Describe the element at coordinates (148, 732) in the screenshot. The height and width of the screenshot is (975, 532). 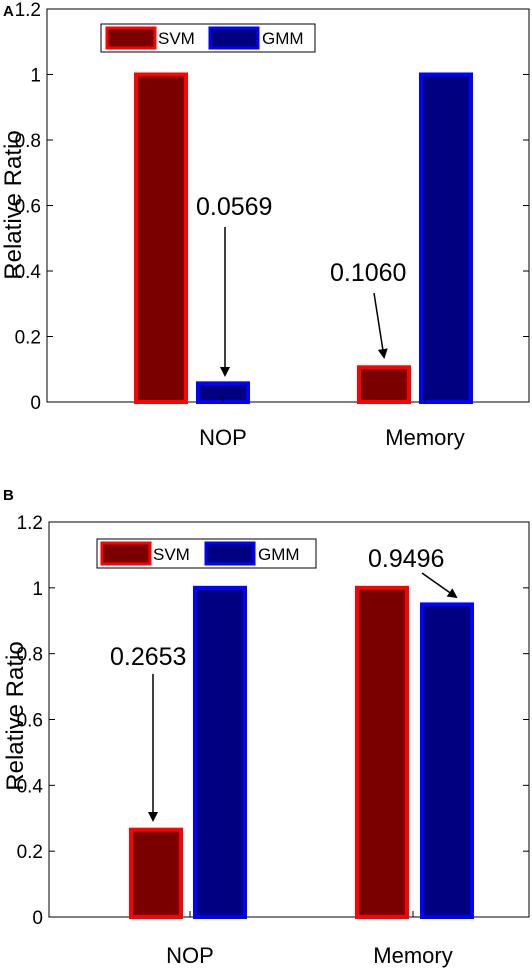
I see `annotation-nop-svm: 0.2653` at that location.